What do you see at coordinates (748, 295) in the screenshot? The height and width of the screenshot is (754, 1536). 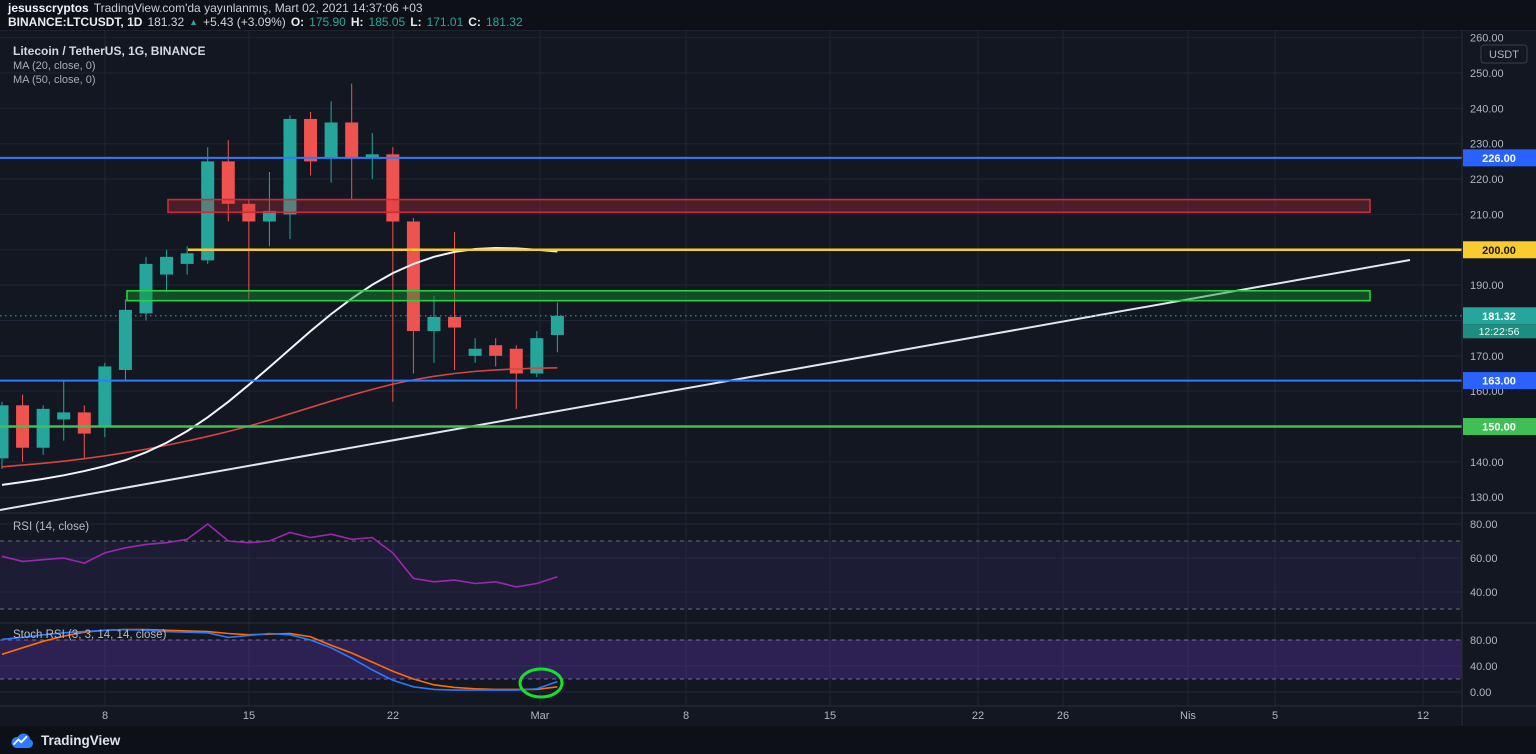 I see `support-zone` at bounding box center [748, 295].